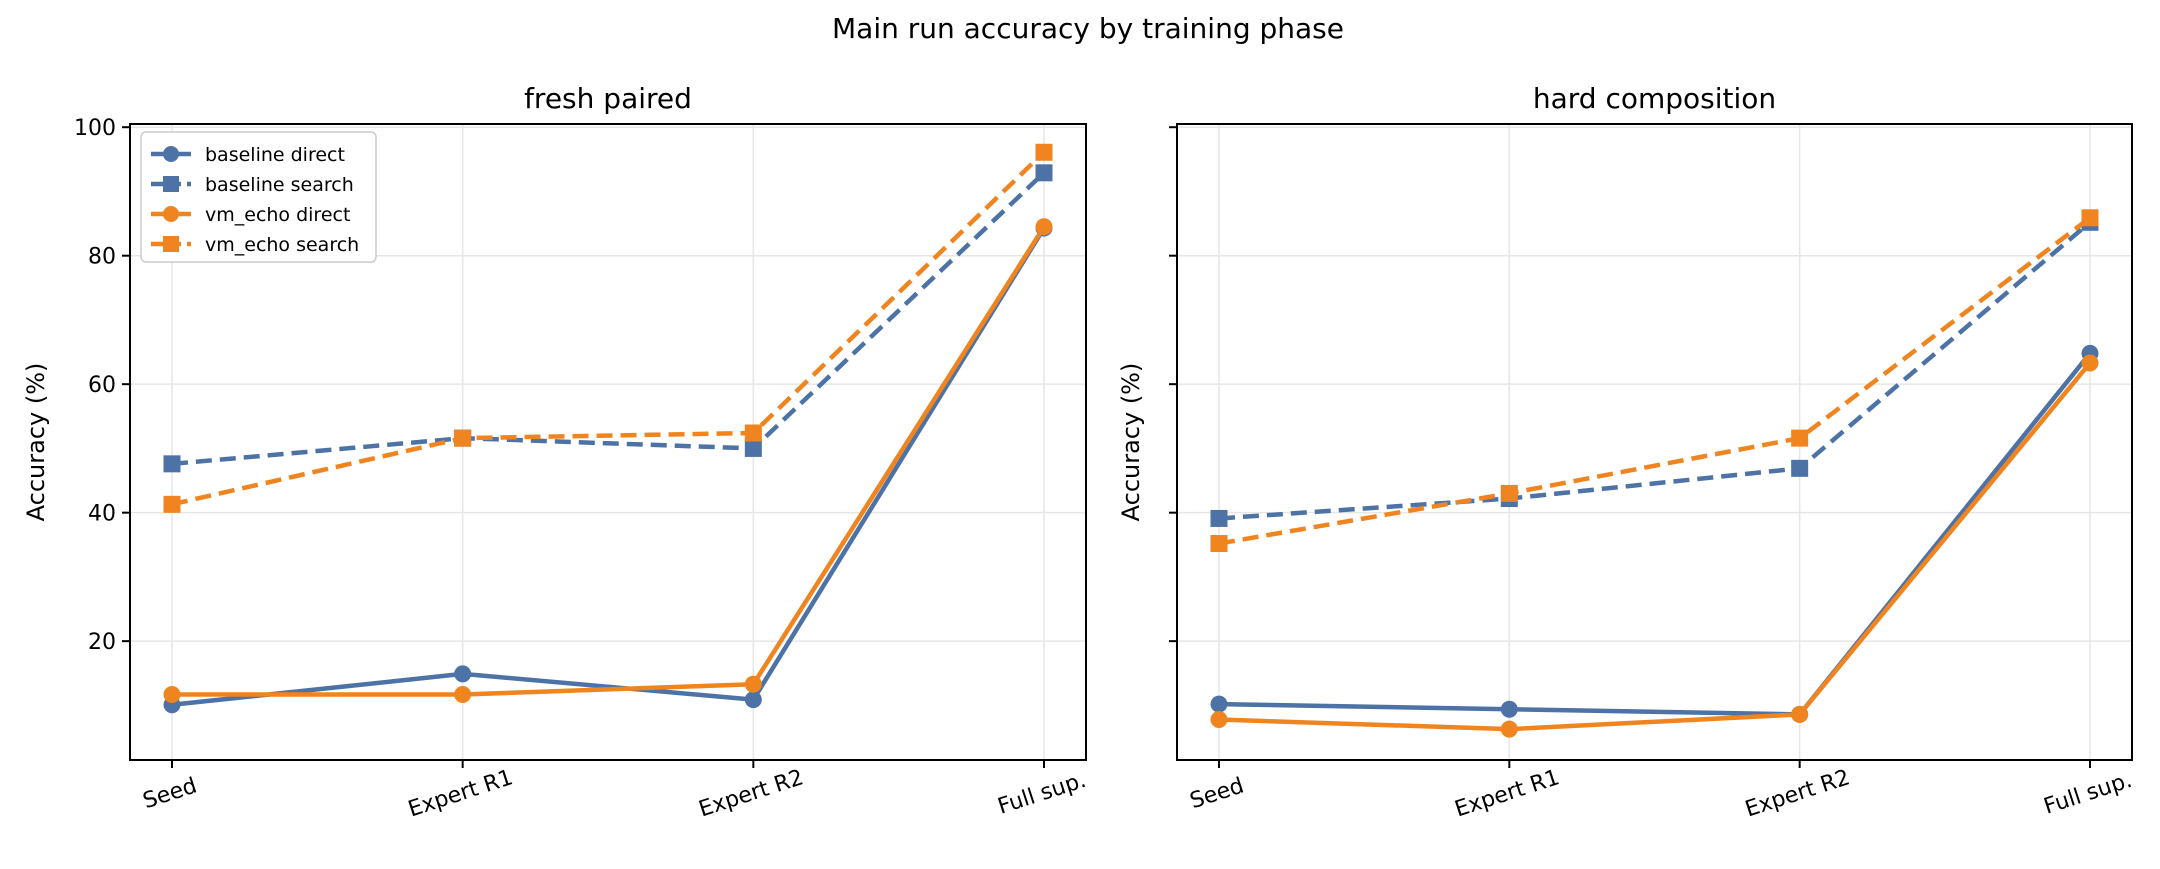 This screenshot has height=869, width=2160. I want to click on y-tick-label: 40, so click(102, 514).